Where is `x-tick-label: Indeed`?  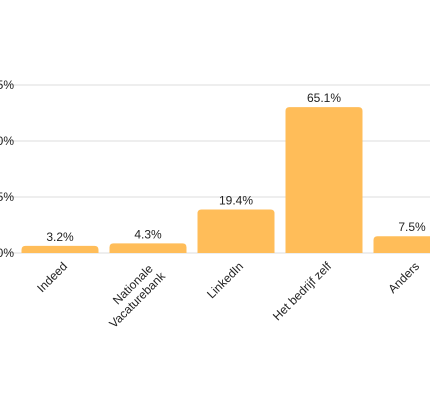 x-tick-label: Indeed is located at coordinates (52, 277).